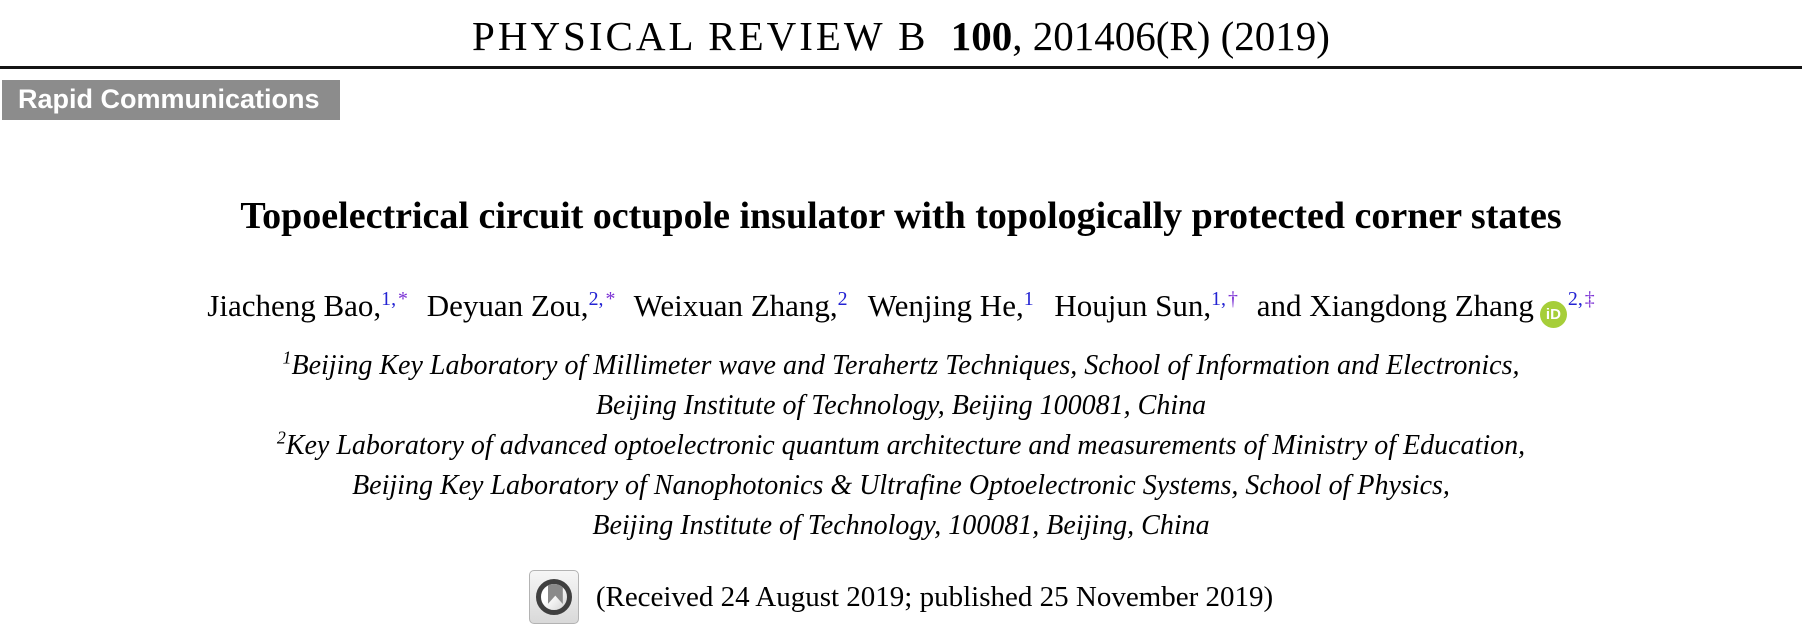  I want to click on author: Weixuan Zhang,2, so click(742, 305).